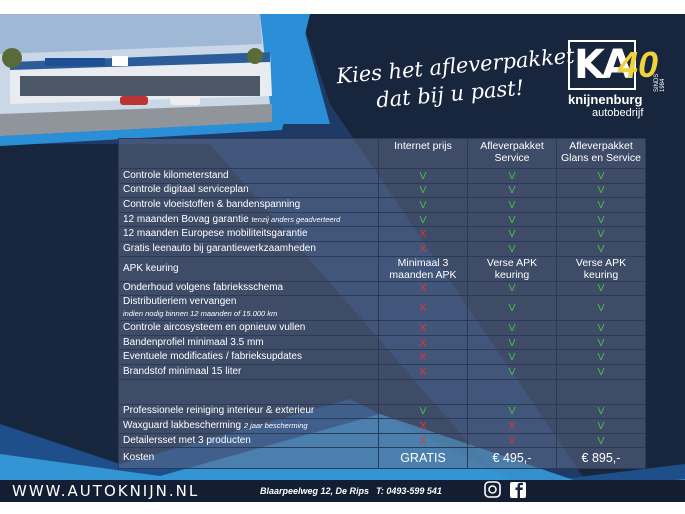 The height and width of the screenshot is (514, 685). I want to click on row-label: Controle kilometerstand, so click(176, 175).